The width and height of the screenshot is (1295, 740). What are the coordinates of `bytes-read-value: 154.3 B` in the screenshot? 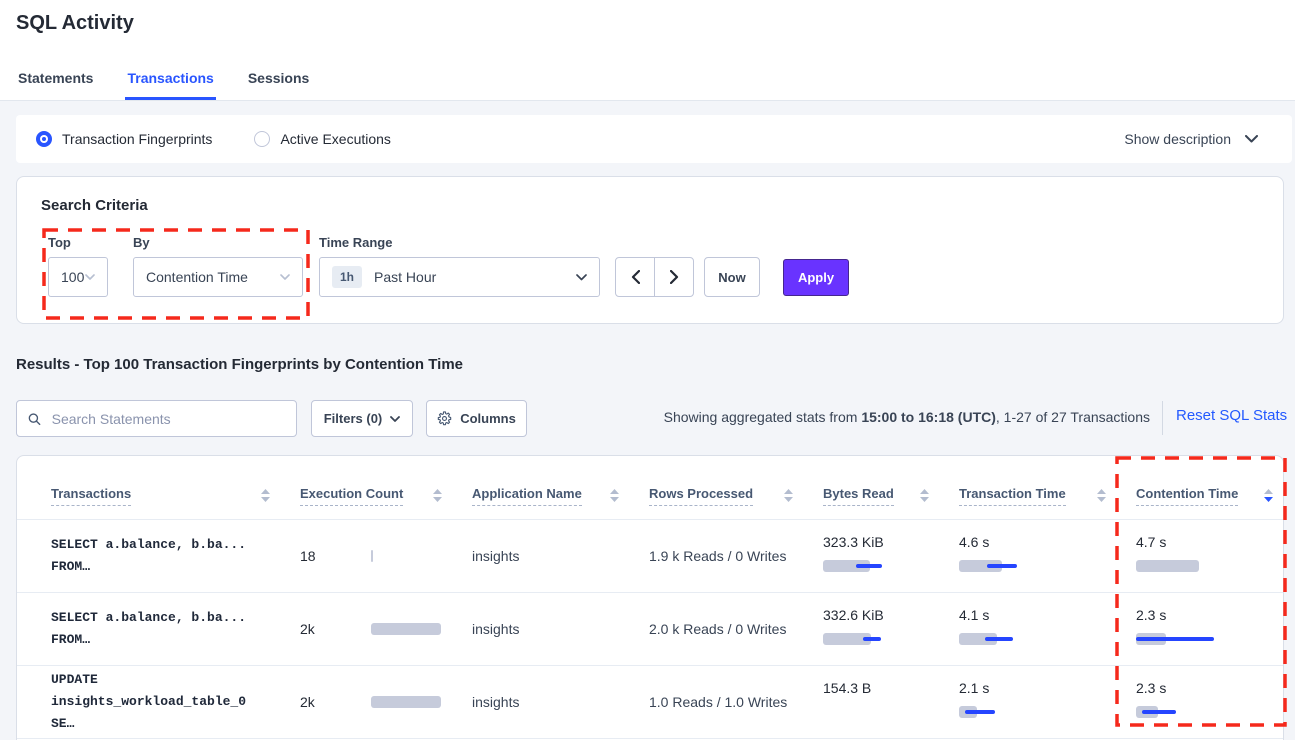 It's located at (847, 688).